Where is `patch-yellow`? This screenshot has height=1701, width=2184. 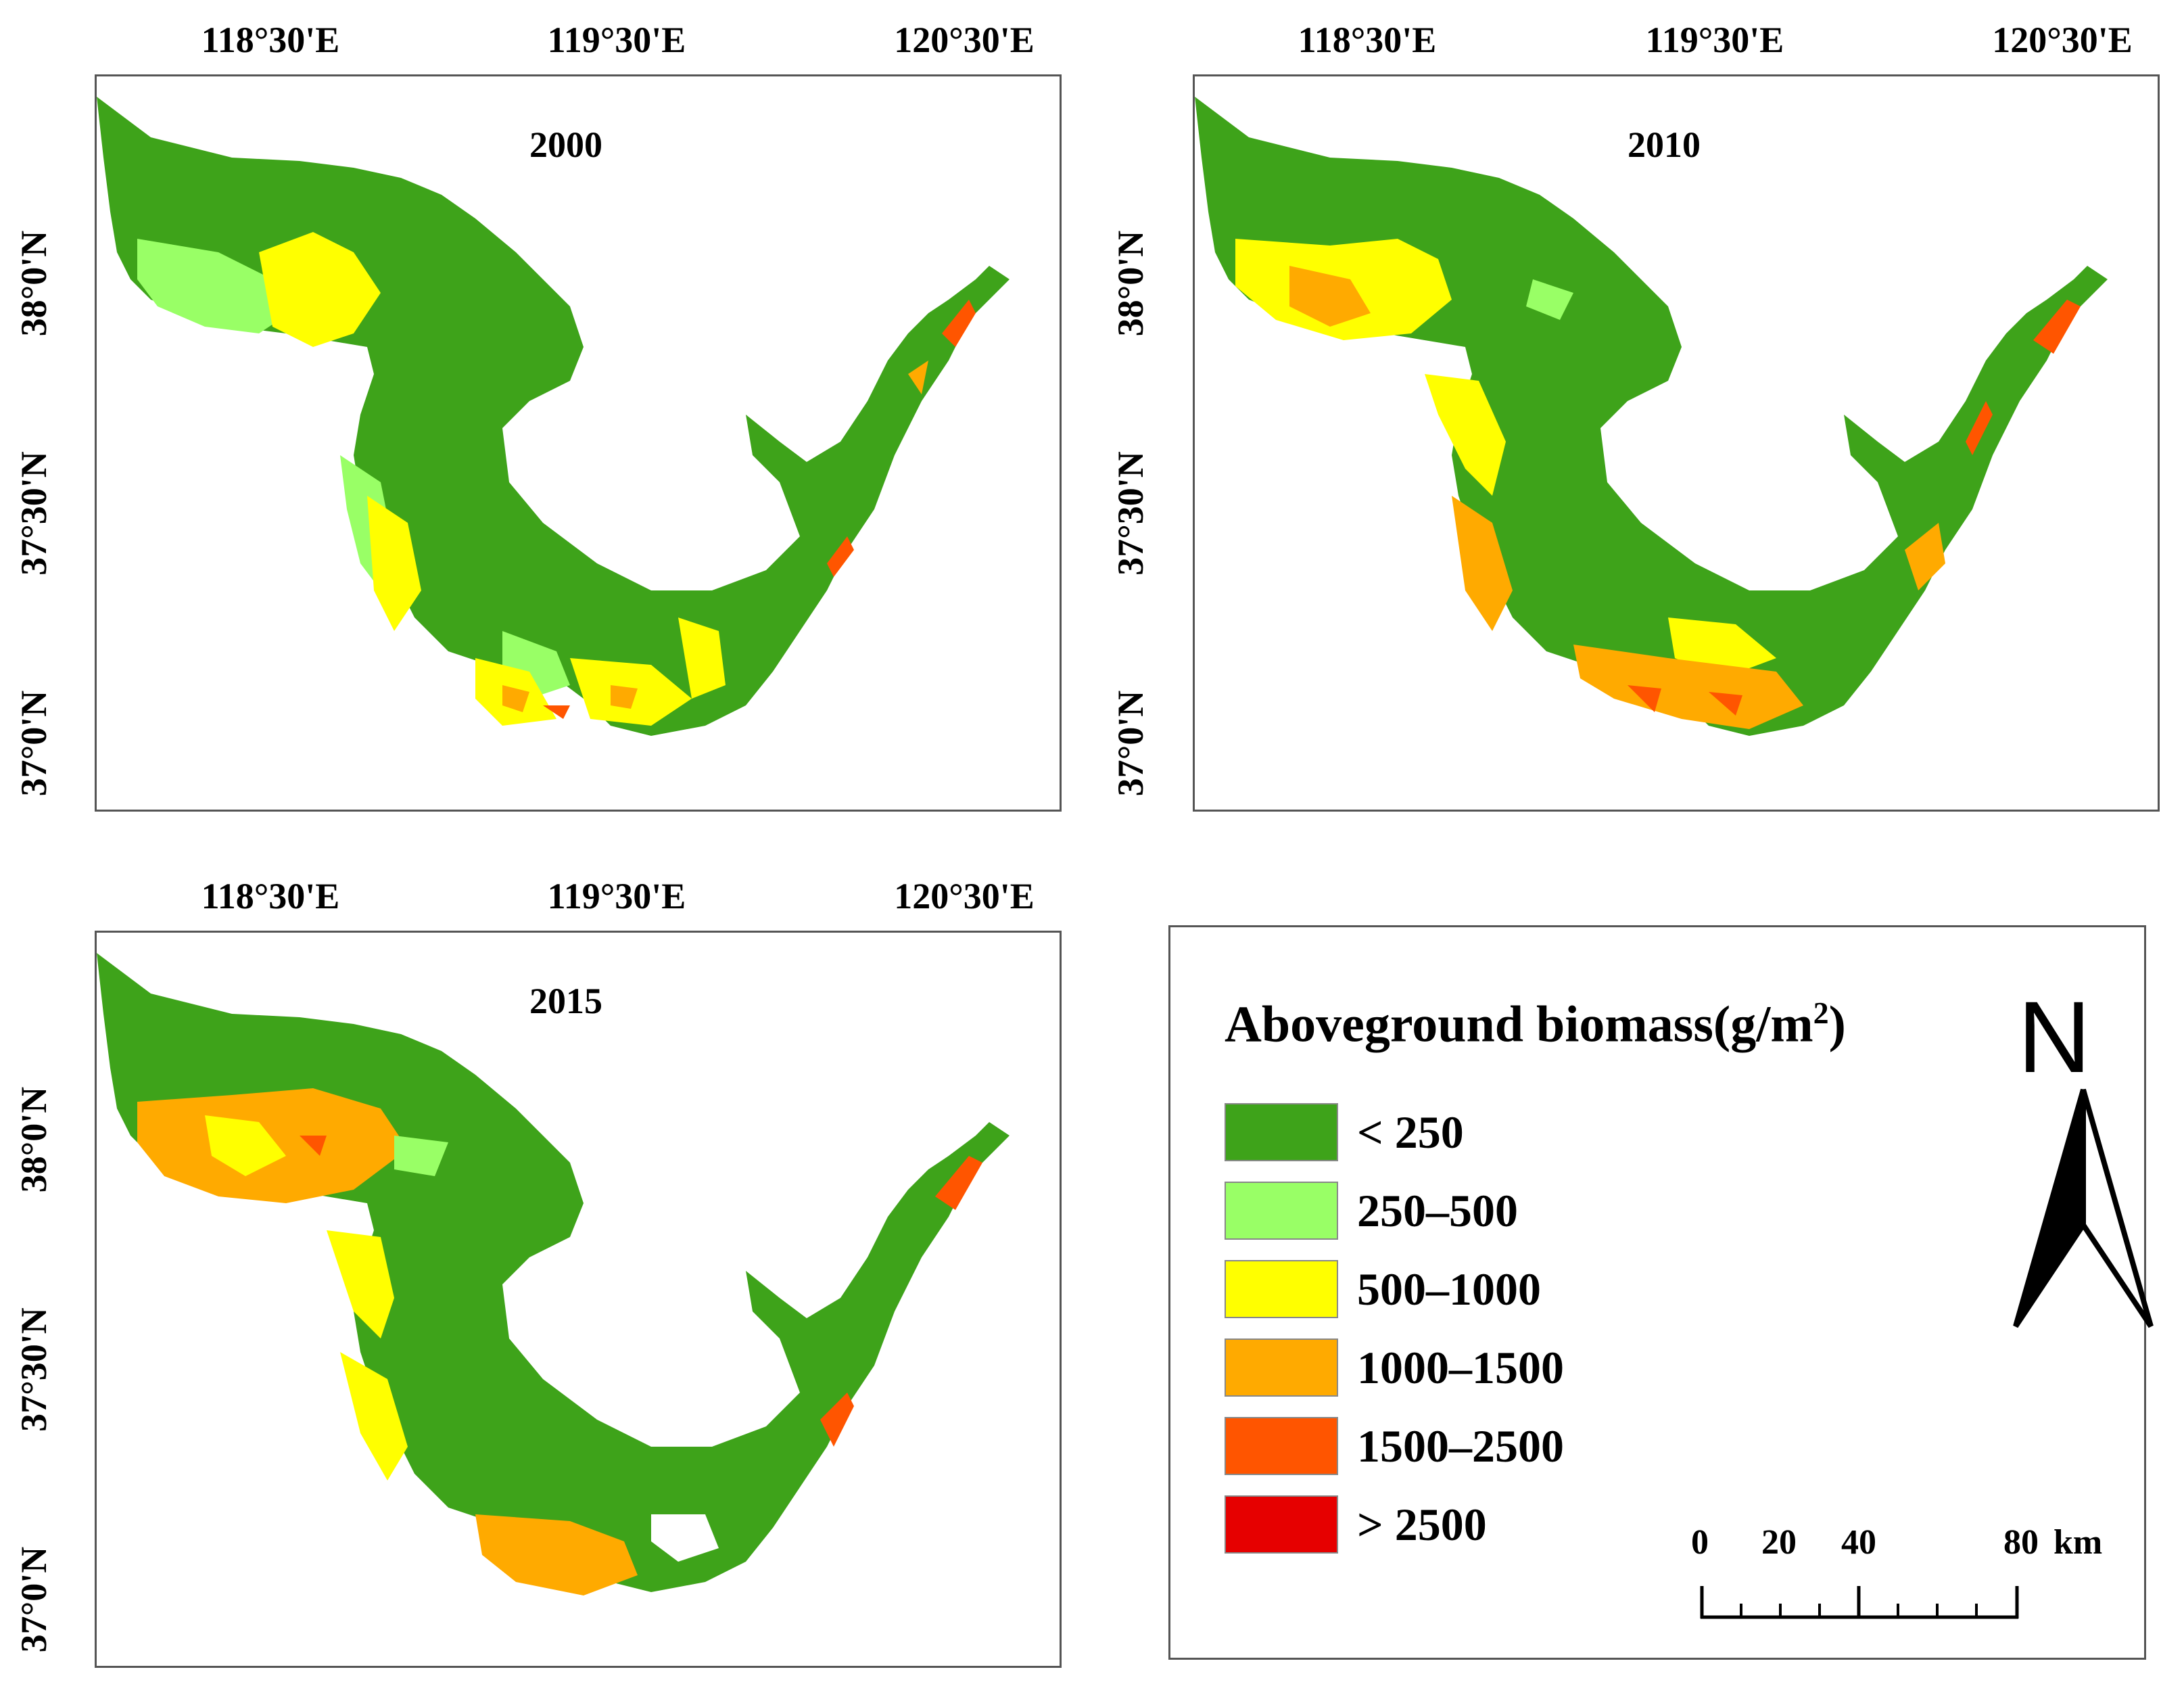 patch-yellow is located at coordinates (306, 1298).